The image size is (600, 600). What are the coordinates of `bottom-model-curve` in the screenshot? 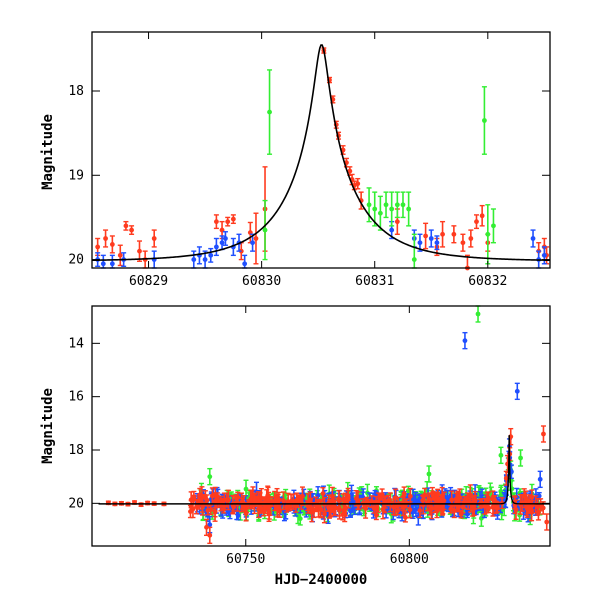 It's located at (324, 470).